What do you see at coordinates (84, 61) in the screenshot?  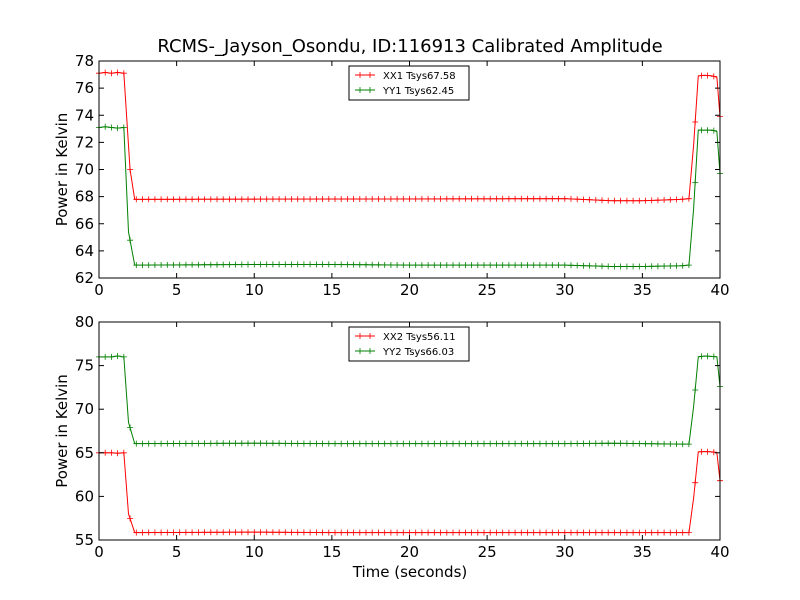 I see `y-tick-label: 78` at bounding box center [84, 61].